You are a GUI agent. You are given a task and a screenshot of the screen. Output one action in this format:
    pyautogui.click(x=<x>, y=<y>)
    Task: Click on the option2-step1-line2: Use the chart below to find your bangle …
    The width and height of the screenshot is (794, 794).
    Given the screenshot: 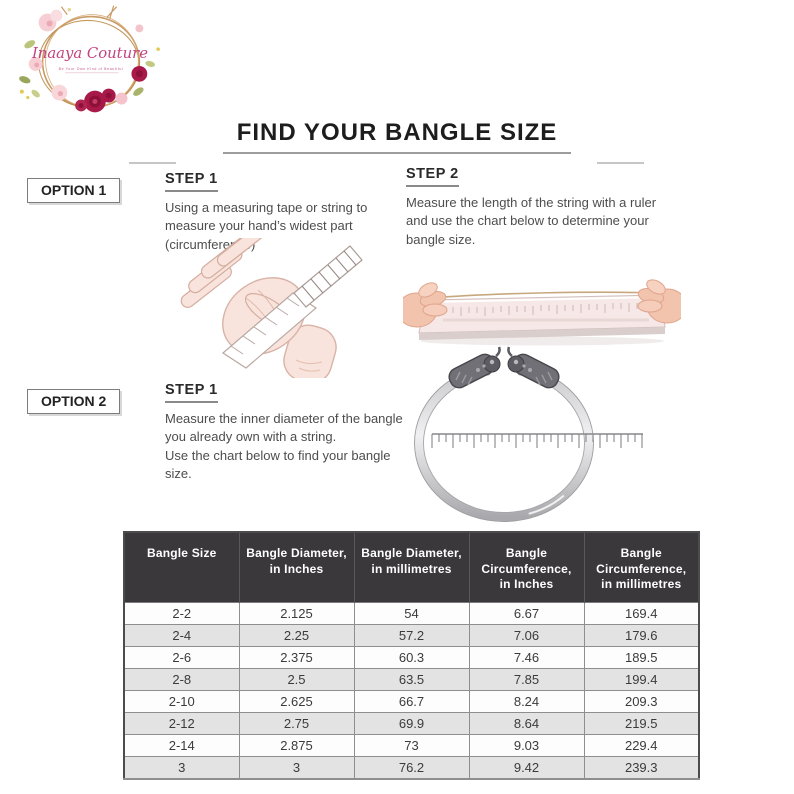 What is the action you would take?
    pyautogui.click(x=278, y=464)
    